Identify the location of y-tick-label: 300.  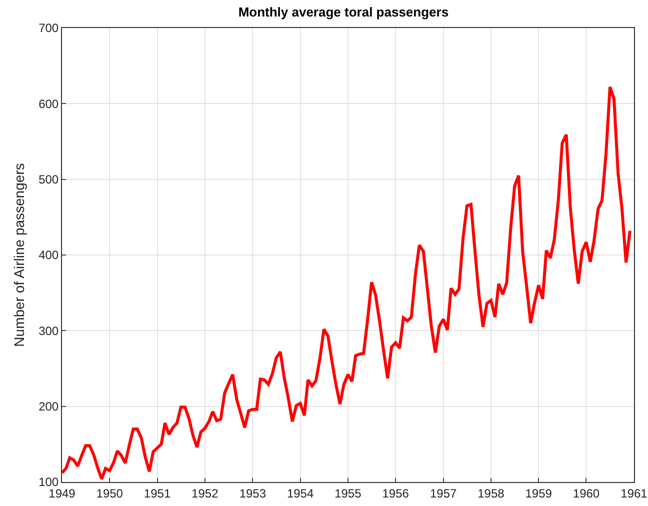
(48, 331).